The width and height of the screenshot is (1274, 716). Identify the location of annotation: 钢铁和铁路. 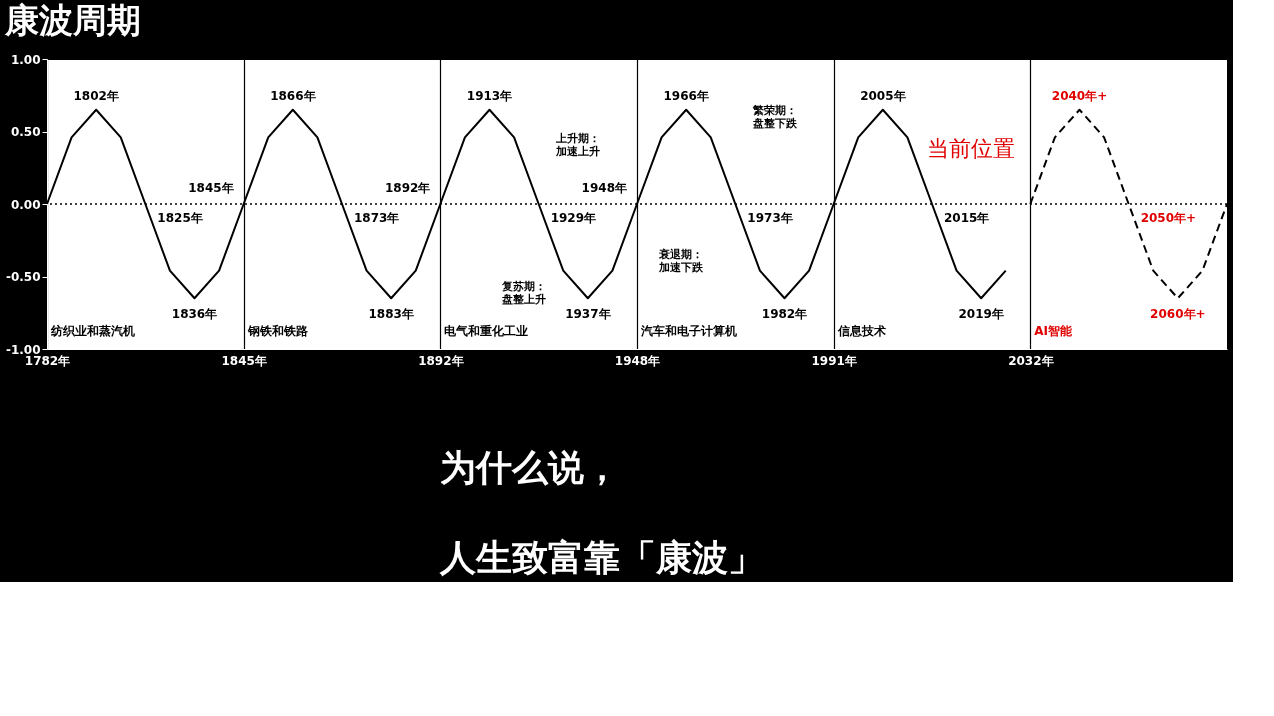
(277, 331).